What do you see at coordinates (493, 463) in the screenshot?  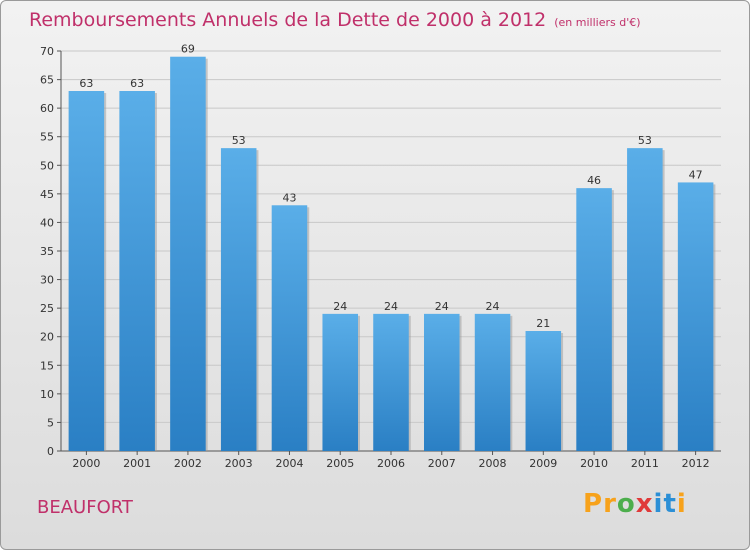 I see `x-tick-label: 2008` at bounding box center [493, 463].